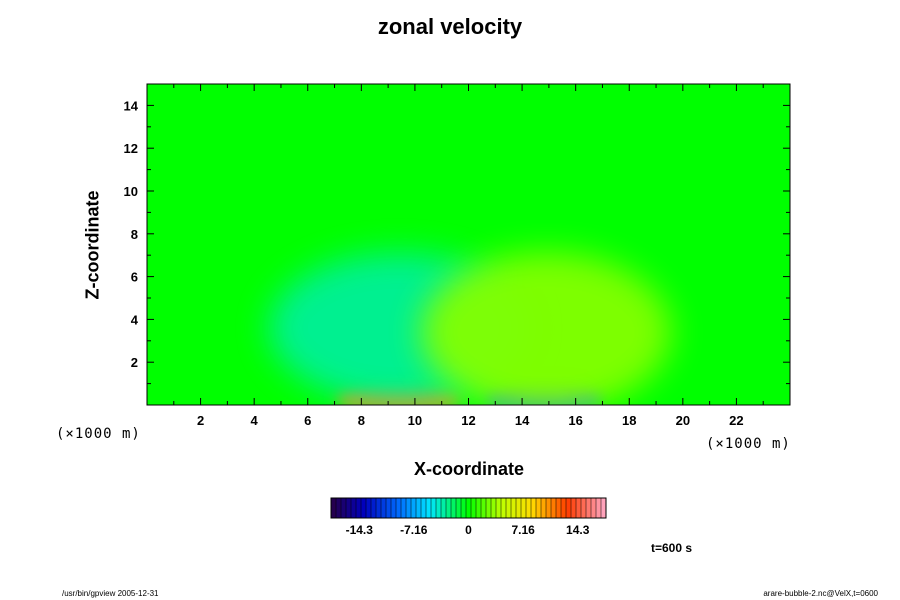  What do you see at coordinates (820, 593) in the screenshot?
I see `footer-source: arare-bubble-2.nc@VelX,t=0600` at bounding box center [820, 593].